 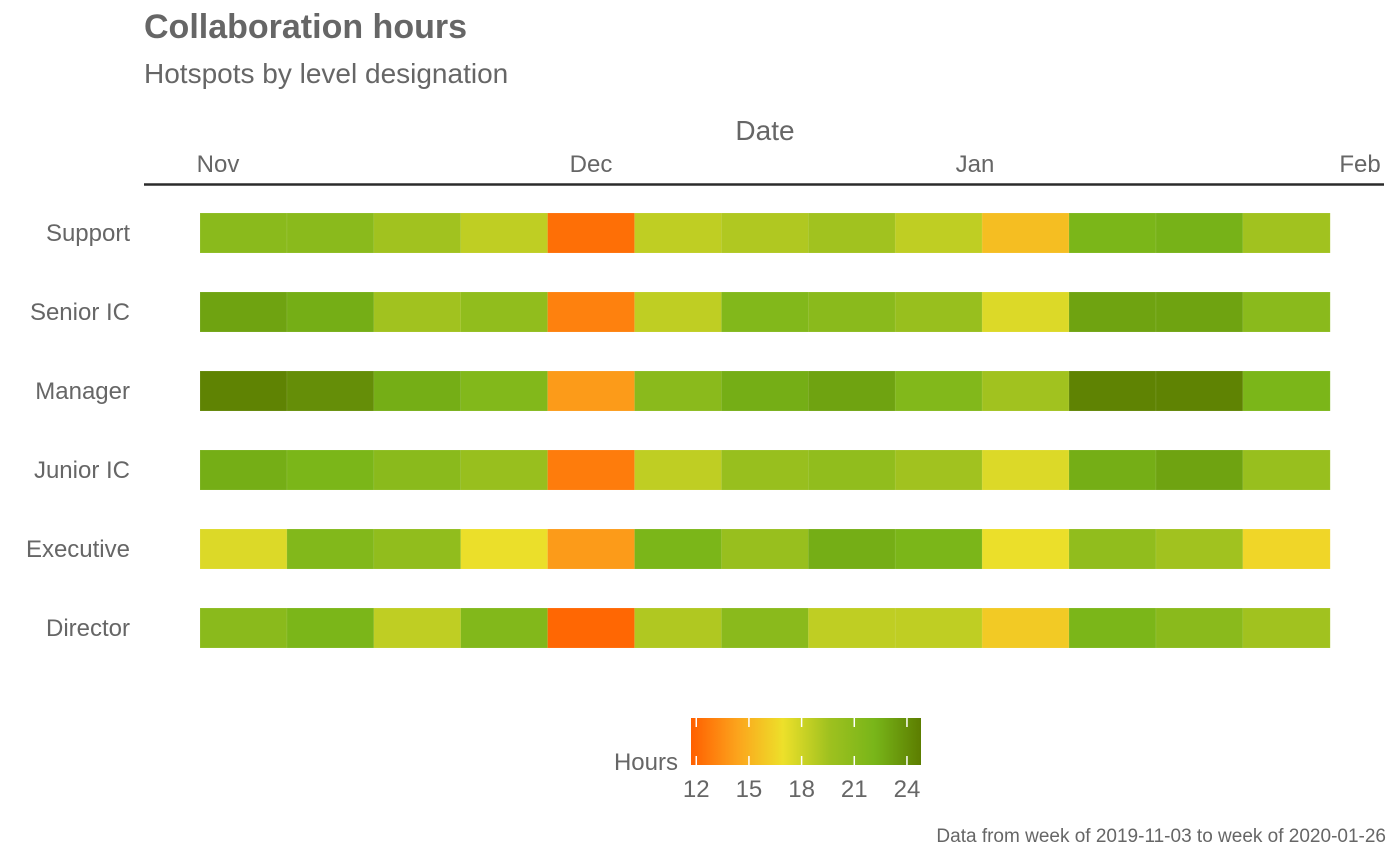 What do you see at coordinates (218, 164) in the screenshot?
I see `x-tick-label: Nov` at bounding box center [218, 164].